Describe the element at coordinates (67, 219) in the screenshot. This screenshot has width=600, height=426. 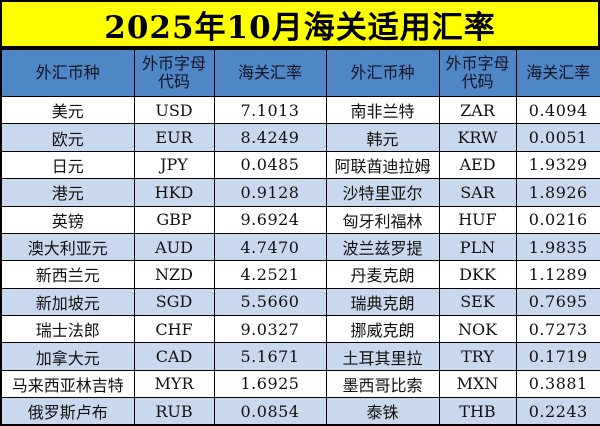
I see `currency-name-cell: 英镑` at that location.